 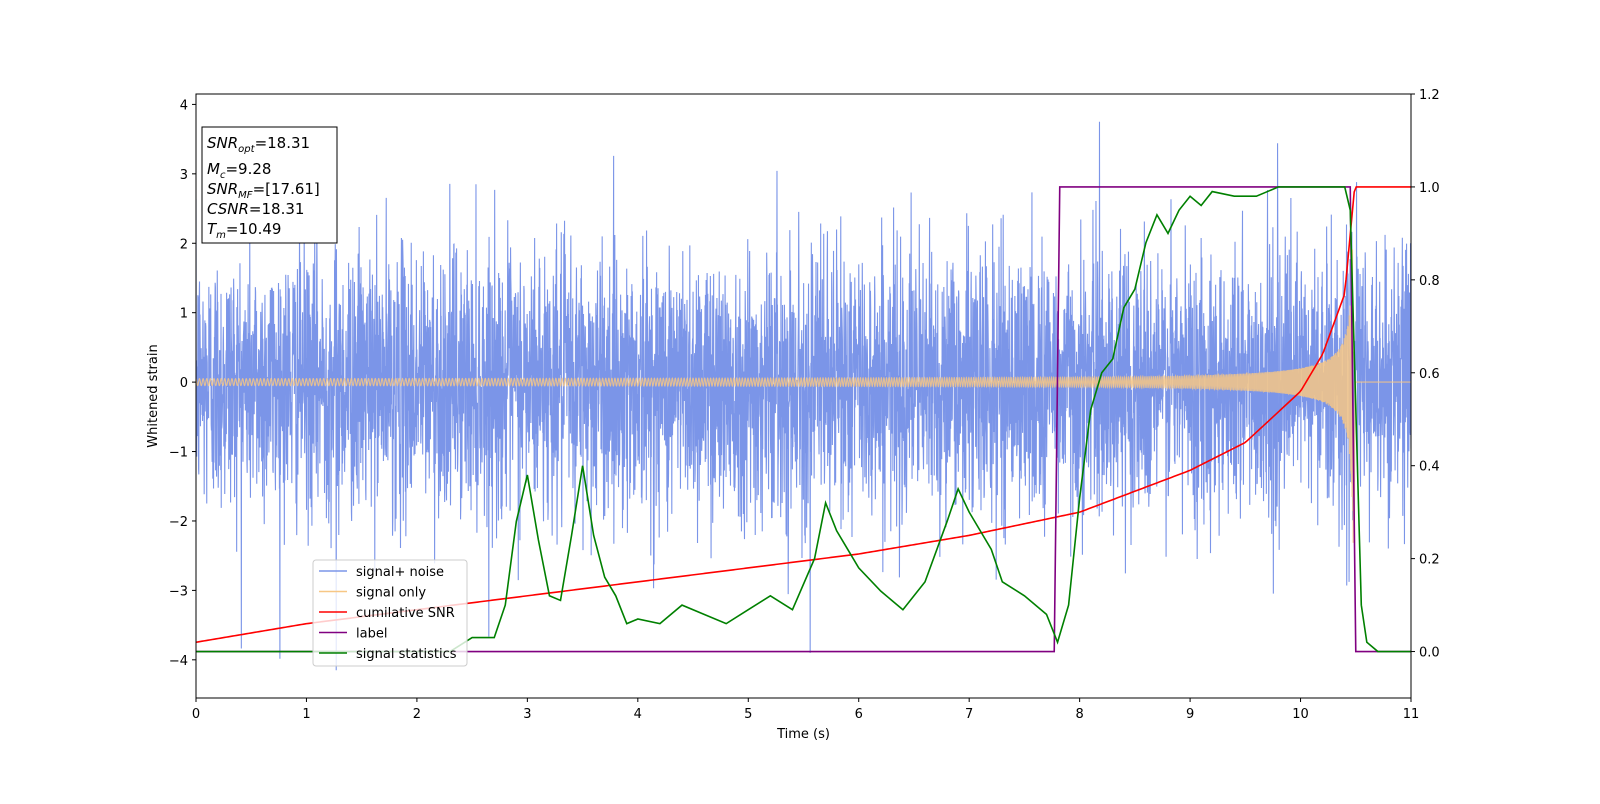 What do you see at coordinates (228, 209) in the screenshot?
I see `info-name: CSNR` at bounding box center [228, 209].